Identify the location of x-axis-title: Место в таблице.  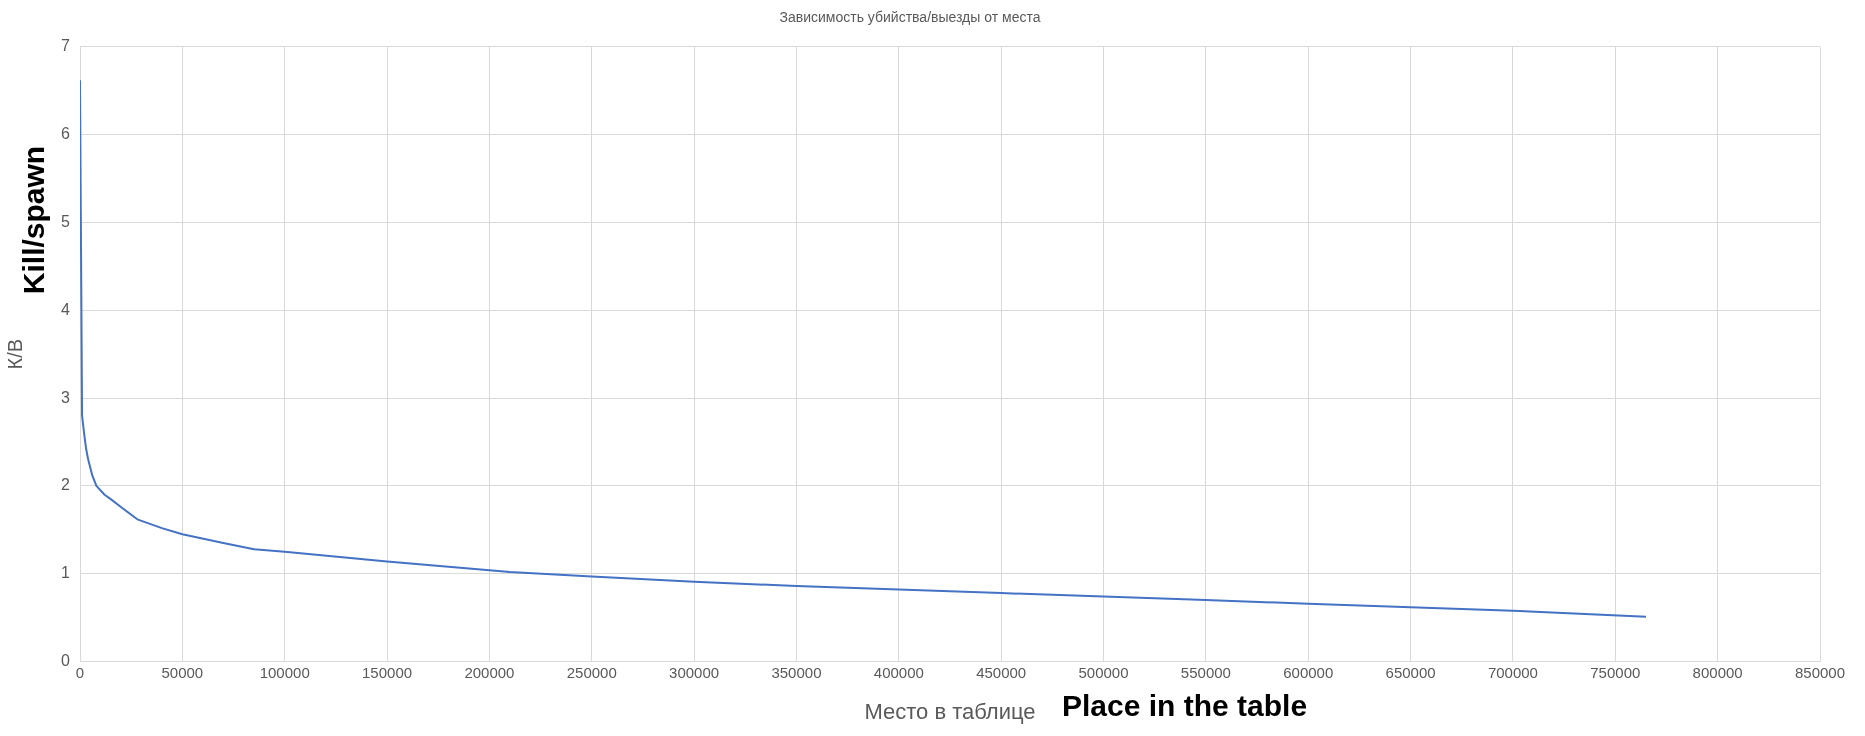
(950, 711).